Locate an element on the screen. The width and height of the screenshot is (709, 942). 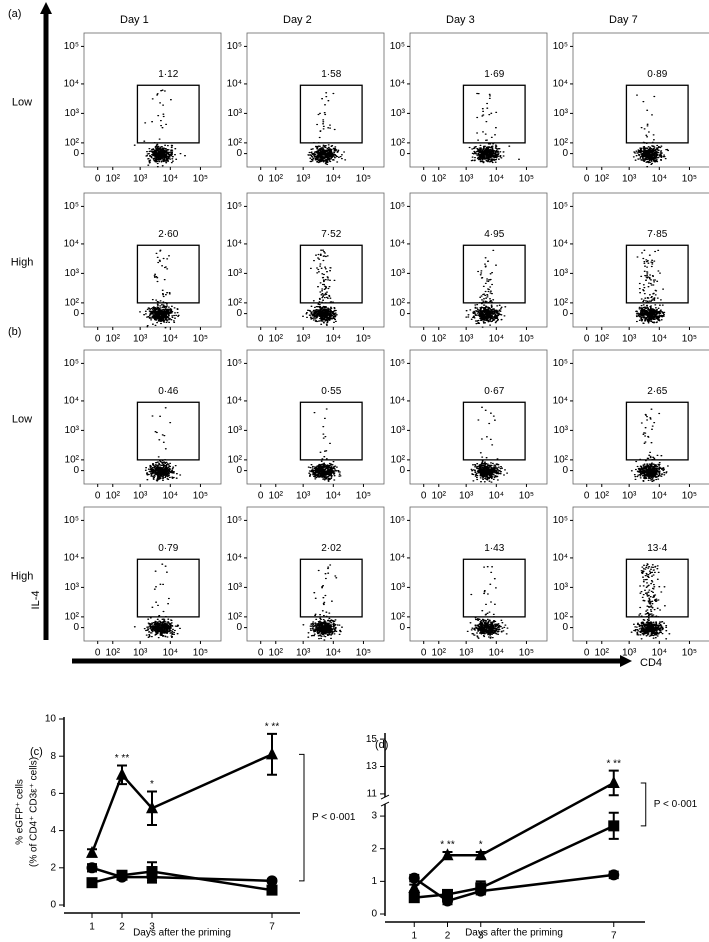
gate-percentage: 4·95 is located at coordinates (494, 234).